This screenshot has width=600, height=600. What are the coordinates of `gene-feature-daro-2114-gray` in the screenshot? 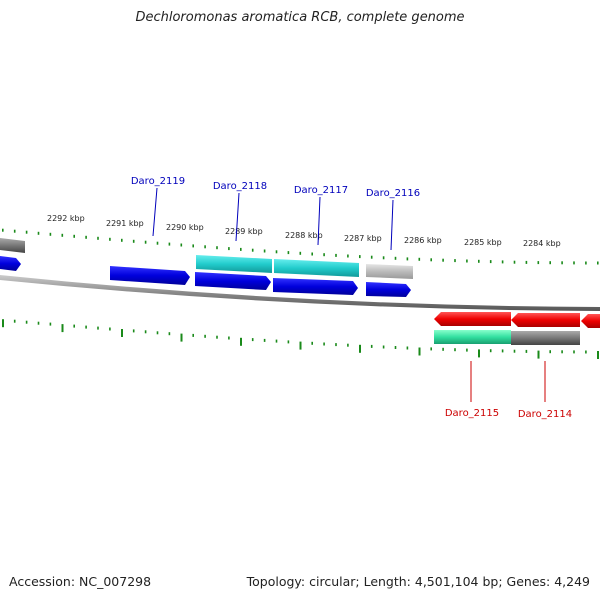 It's located at (545, 338).